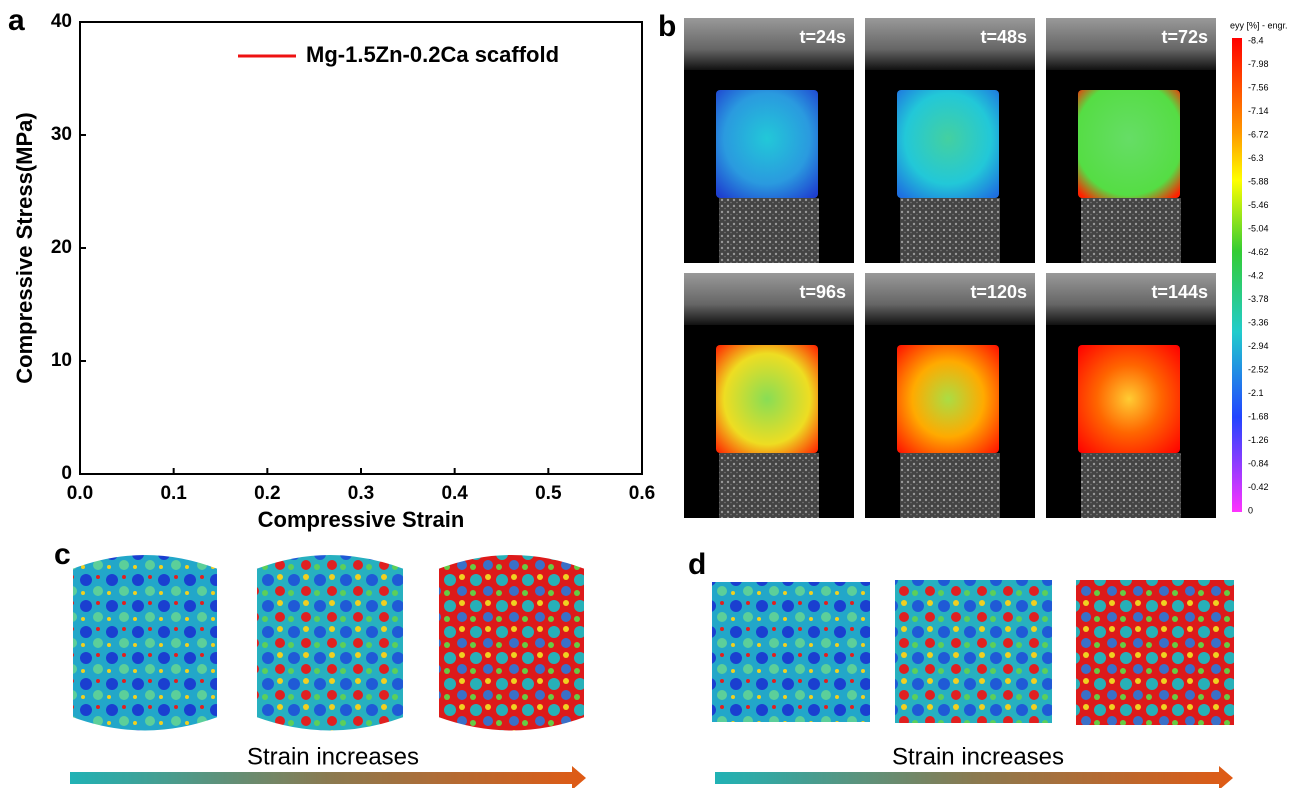 Image resolution: width=1301 pixels, height=788 pixels. I want to click on x-tick-label: 0.1, so click(173, 493).